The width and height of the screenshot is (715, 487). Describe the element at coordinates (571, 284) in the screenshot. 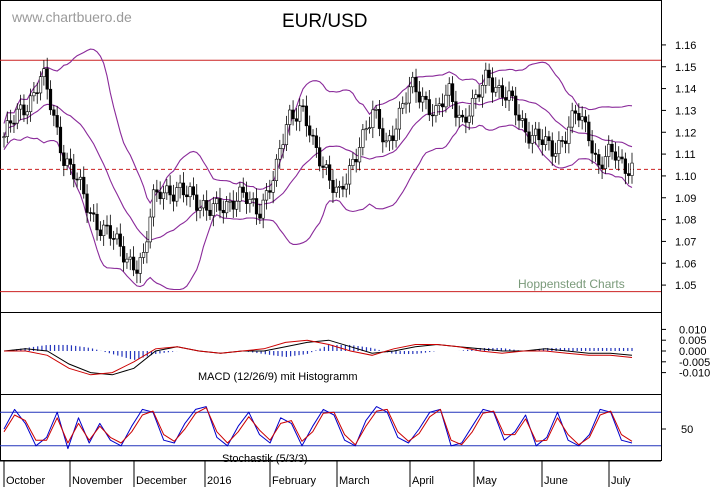

I see `source-credit: Hoppenstedt Charts` at that location.